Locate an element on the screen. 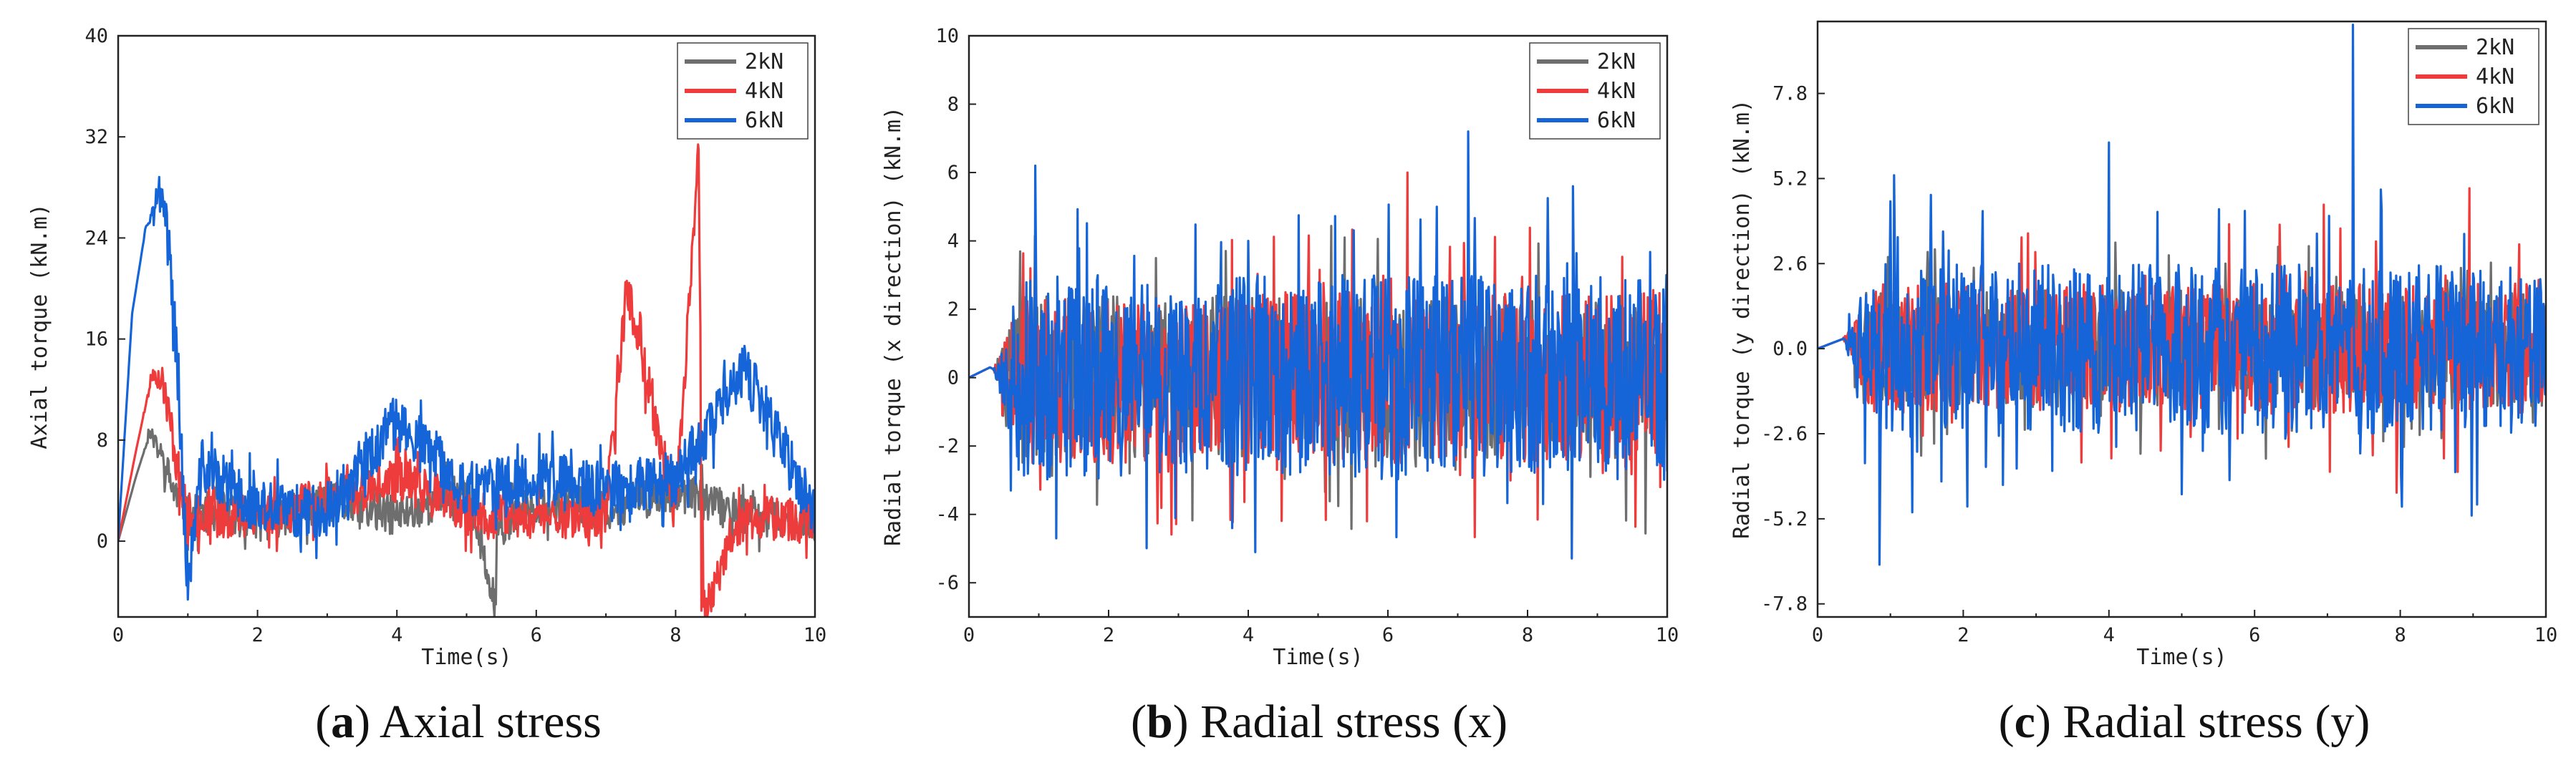 The image size is (2576, 778). y-tick-label: 6 is located at coordinates (953, 173).